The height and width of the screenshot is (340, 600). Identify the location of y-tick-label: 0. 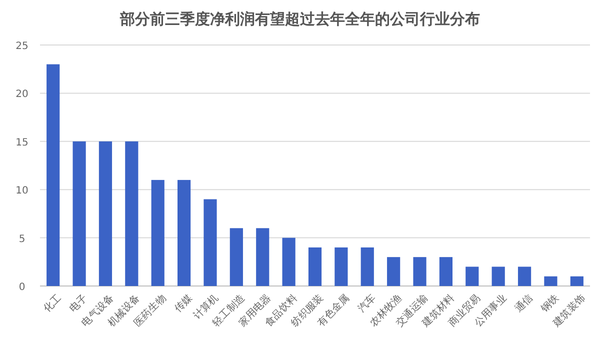
(22, 287).